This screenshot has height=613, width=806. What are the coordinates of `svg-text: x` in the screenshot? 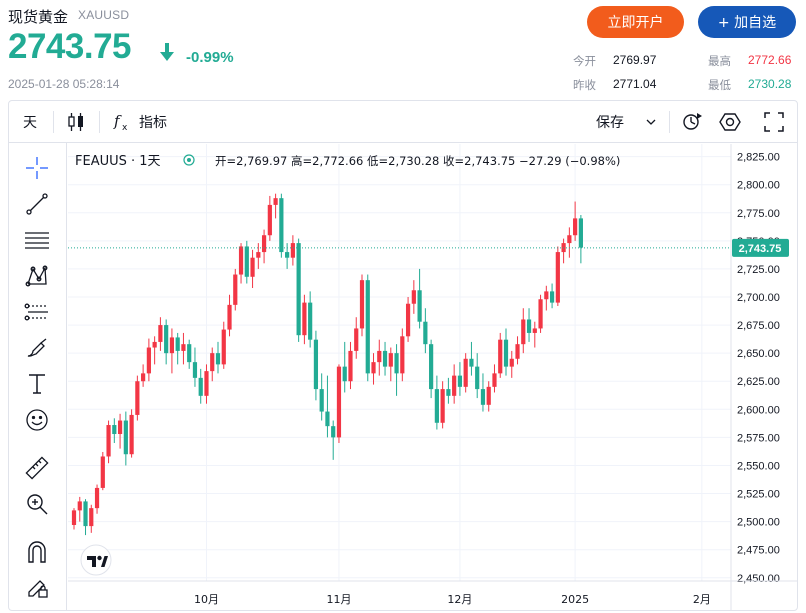 It's located at (125, 127).